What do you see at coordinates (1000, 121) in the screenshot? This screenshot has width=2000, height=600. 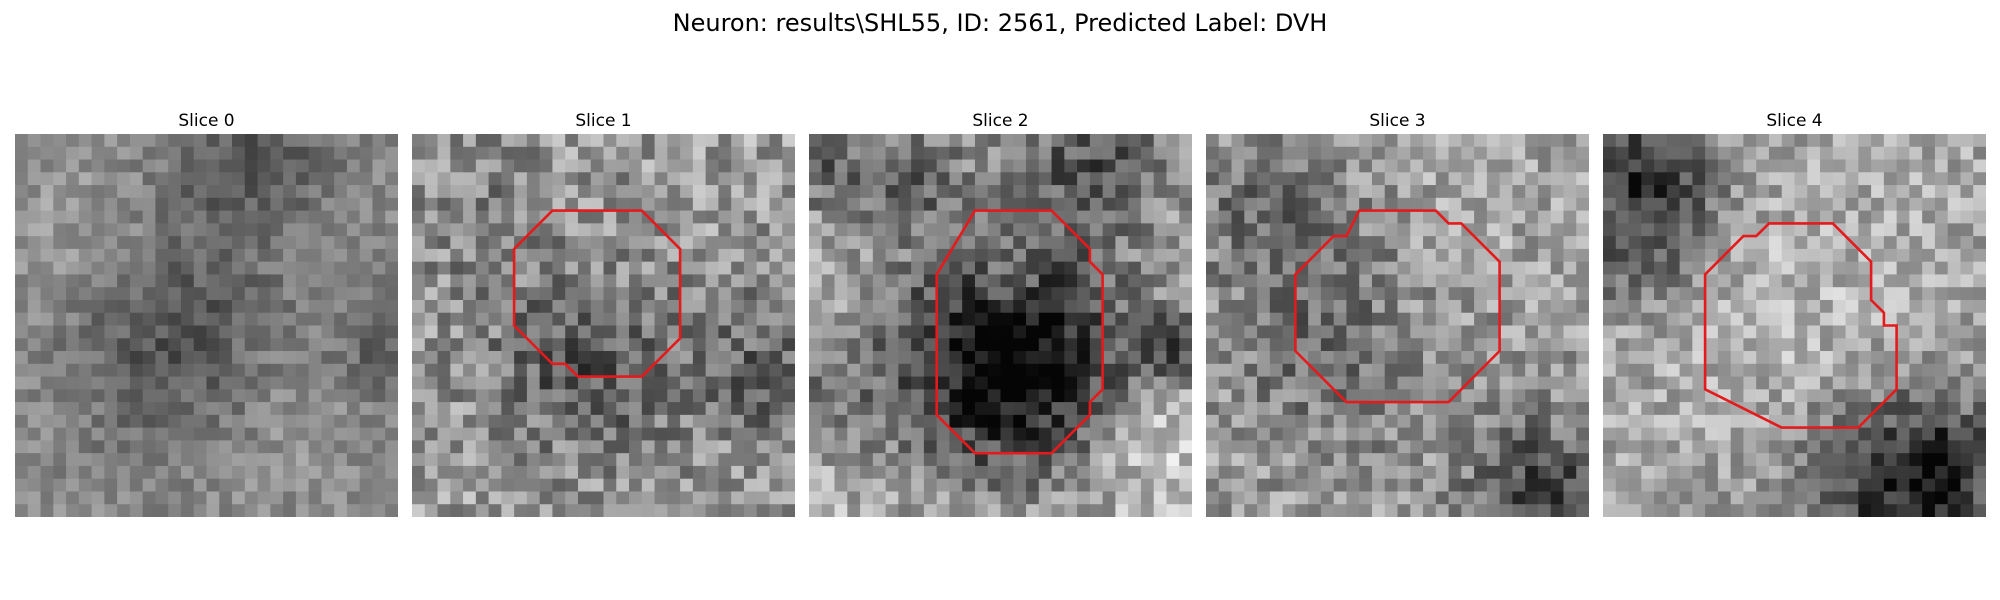 I see `slice-title: Slice 2` at bounding box center [1000, 121].